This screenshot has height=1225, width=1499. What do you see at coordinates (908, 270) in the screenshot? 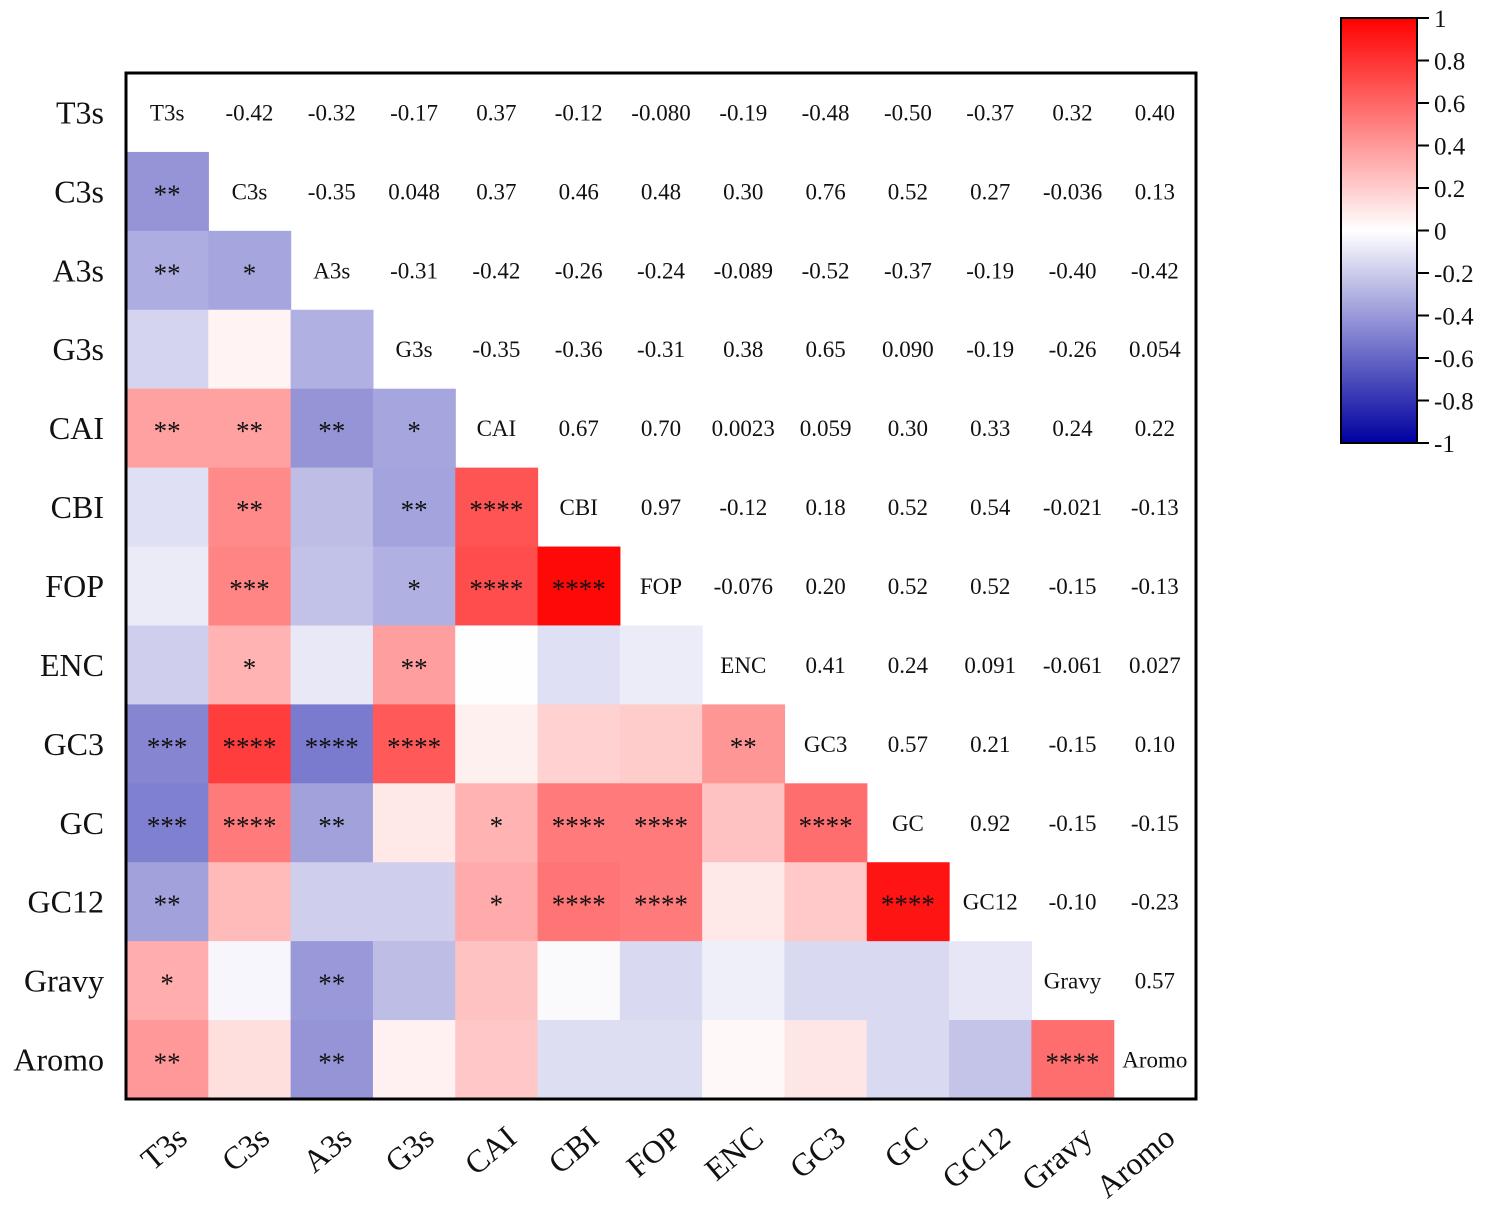
I see `corr-value-A3s-GC: -0.37` at bounding box center [908, 270].